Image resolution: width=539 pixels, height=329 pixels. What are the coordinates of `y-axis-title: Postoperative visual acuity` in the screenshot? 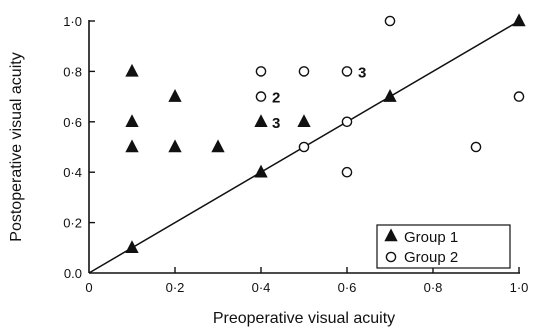 It's located at (16, 146).